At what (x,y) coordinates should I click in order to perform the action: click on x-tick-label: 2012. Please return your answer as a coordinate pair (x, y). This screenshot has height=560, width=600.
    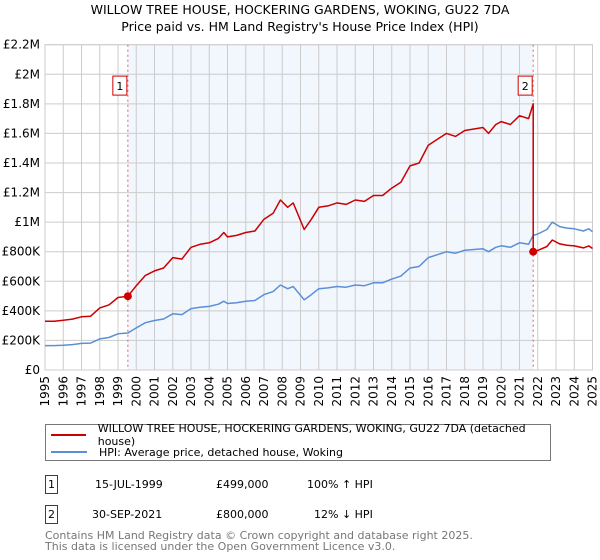
    Looking at the image, I should click on (355, 391).